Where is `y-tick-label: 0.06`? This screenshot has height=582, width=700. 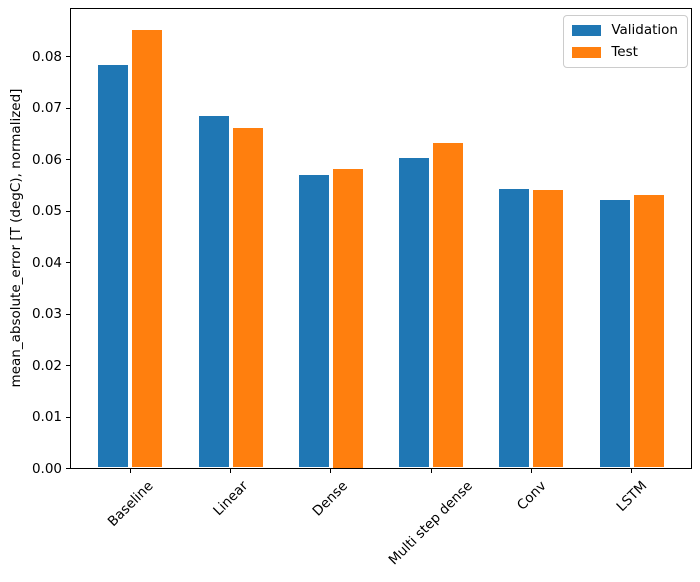
y-tick-label: 0.06 is located at coordinates (46, 159).